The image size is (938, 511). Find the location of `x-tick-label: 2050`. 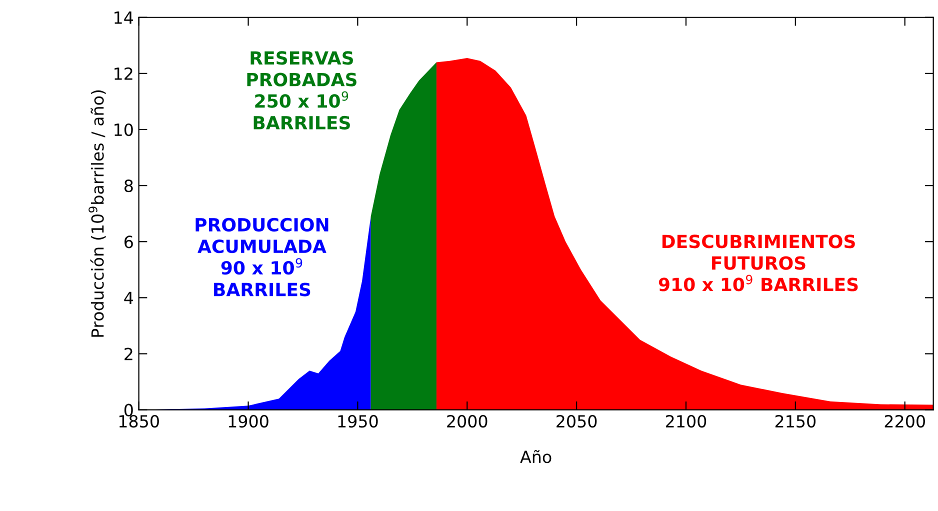

x-tick-label: 2050 is located at coordinates (576, 421).